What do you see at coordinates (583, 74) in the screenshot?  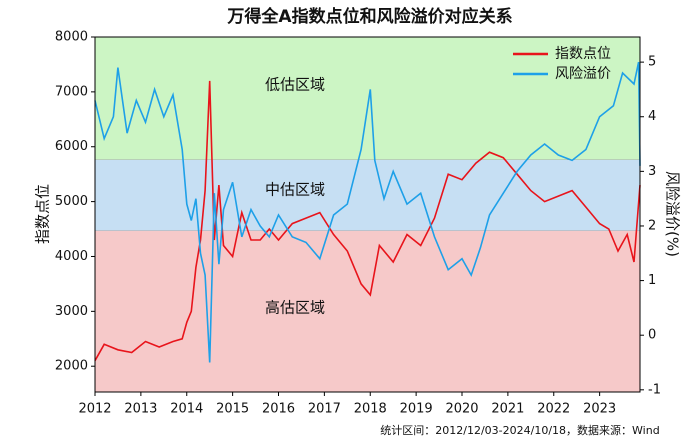 I see `legend-label: 风险溢价` at bounding box center [583, 74].